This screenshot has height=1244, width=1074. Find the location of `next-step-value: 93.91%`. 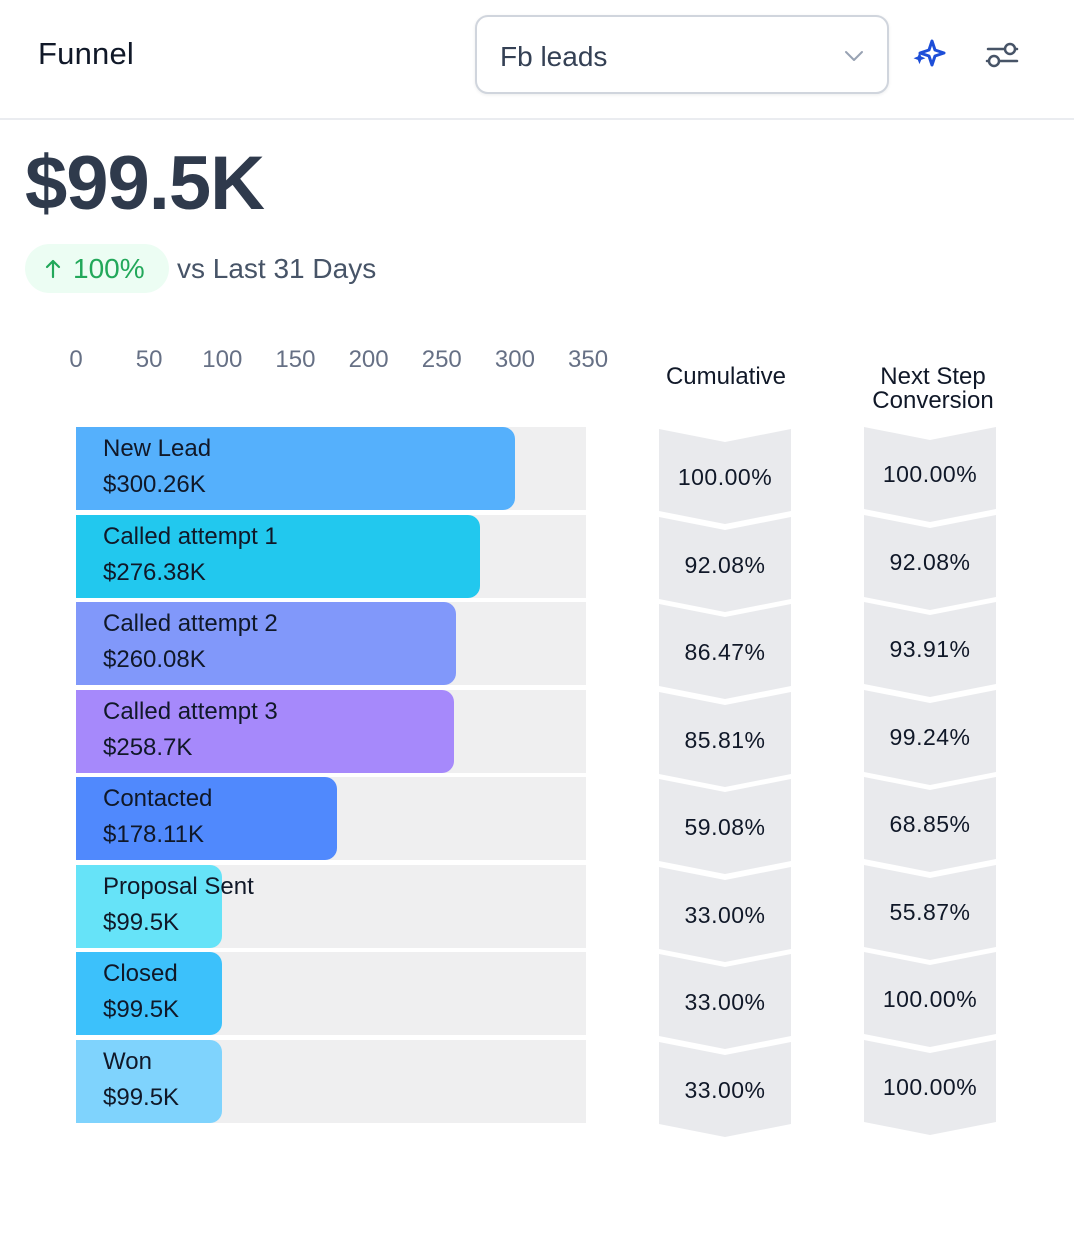

next-step-value: 93.91% is located at coordinates (930, 649).